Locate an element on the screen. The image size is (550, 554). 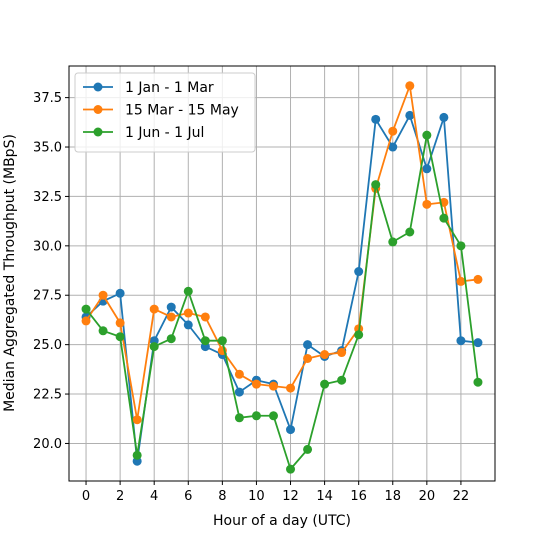
y-tick-label: 37.5 is located at coordinates (47, 98).